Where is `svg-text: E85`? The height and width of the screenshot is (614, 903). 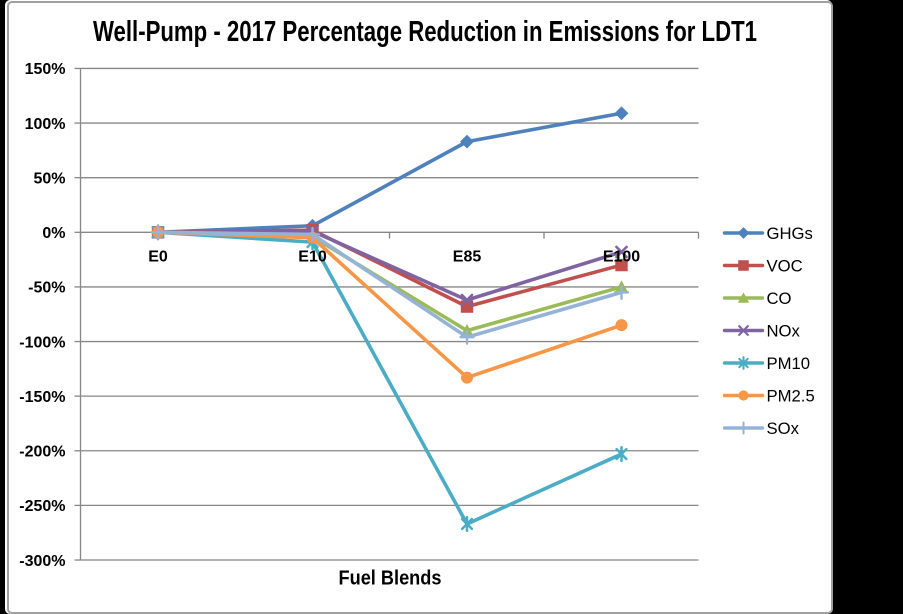 svg-text: E85 is located at coordinates (467, 257).